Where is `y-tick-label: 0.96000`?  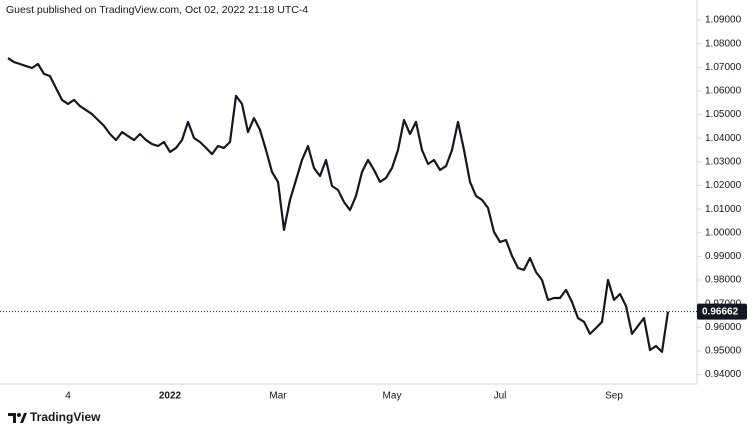 y-tick-label: 0.96000 is located at coordinates (723, 327).